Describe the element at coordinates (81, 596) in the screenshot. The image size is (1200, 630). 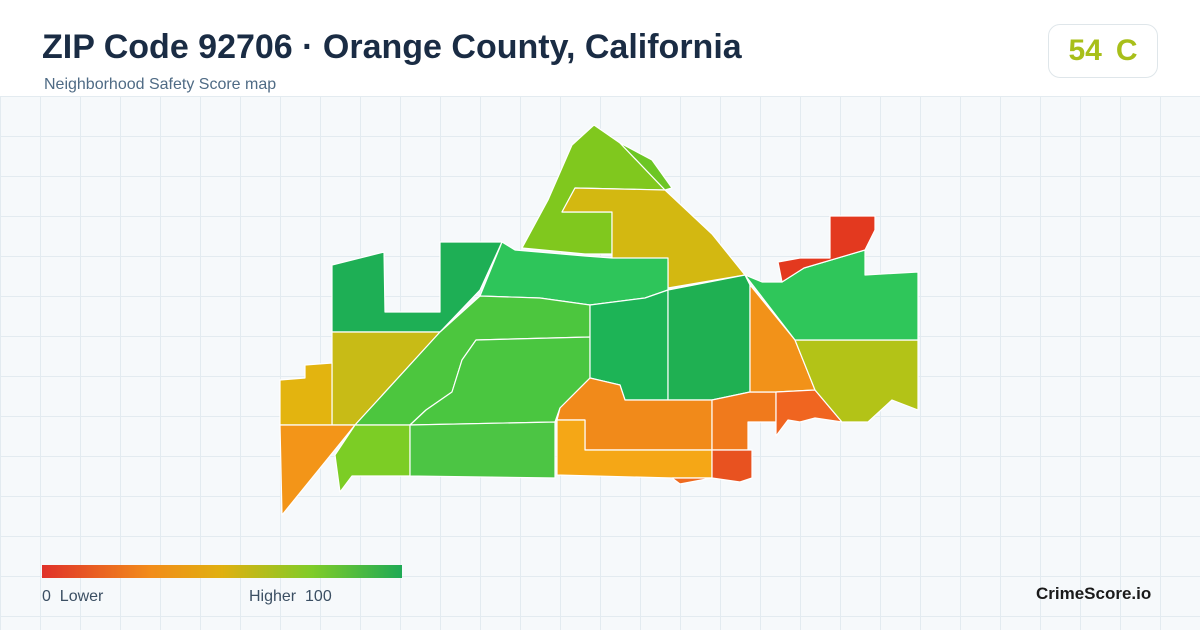
I see `legend-low-label: Lower` at that location.